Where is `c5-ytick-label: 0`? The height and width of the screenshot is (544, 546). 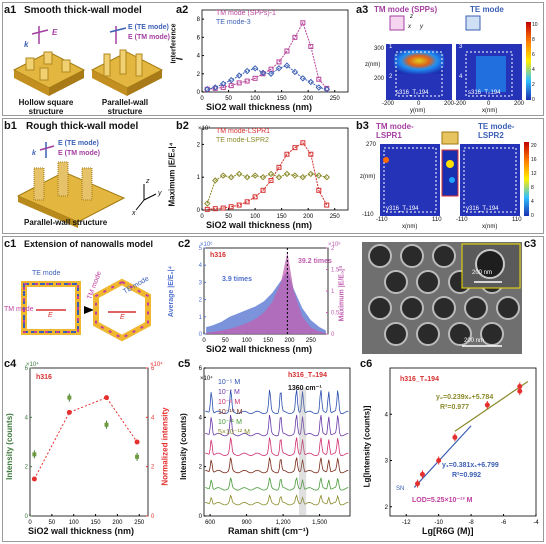
c5-ytick-label: 0 is located at coordinates (201, 517).